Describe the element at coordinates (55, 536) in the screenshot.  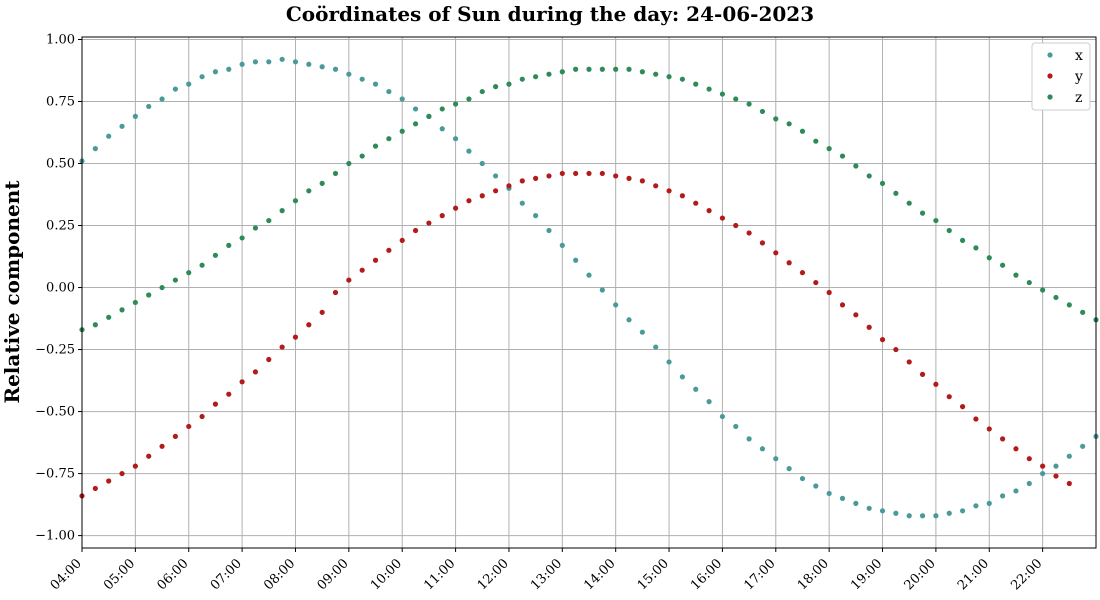
I see `y-tick-label: −1.00` at that location.